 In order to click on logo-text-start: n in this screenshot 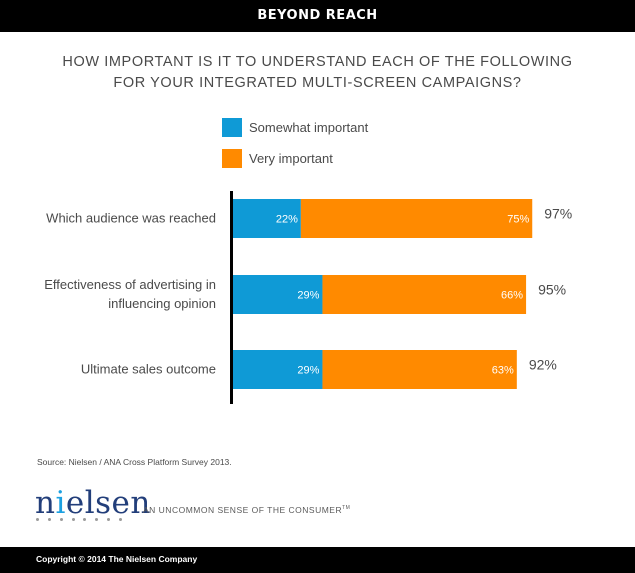, I will do `click(45, 503)`.